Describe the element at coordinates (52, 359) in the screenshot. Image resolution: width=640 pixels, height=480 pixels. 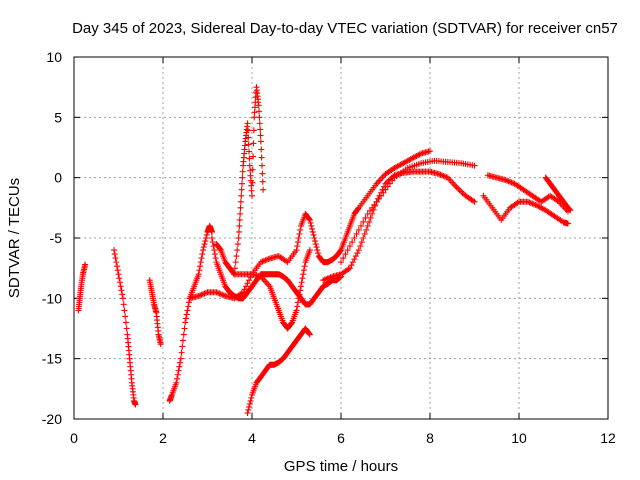
I see `y-tick-label: -15` at that location.